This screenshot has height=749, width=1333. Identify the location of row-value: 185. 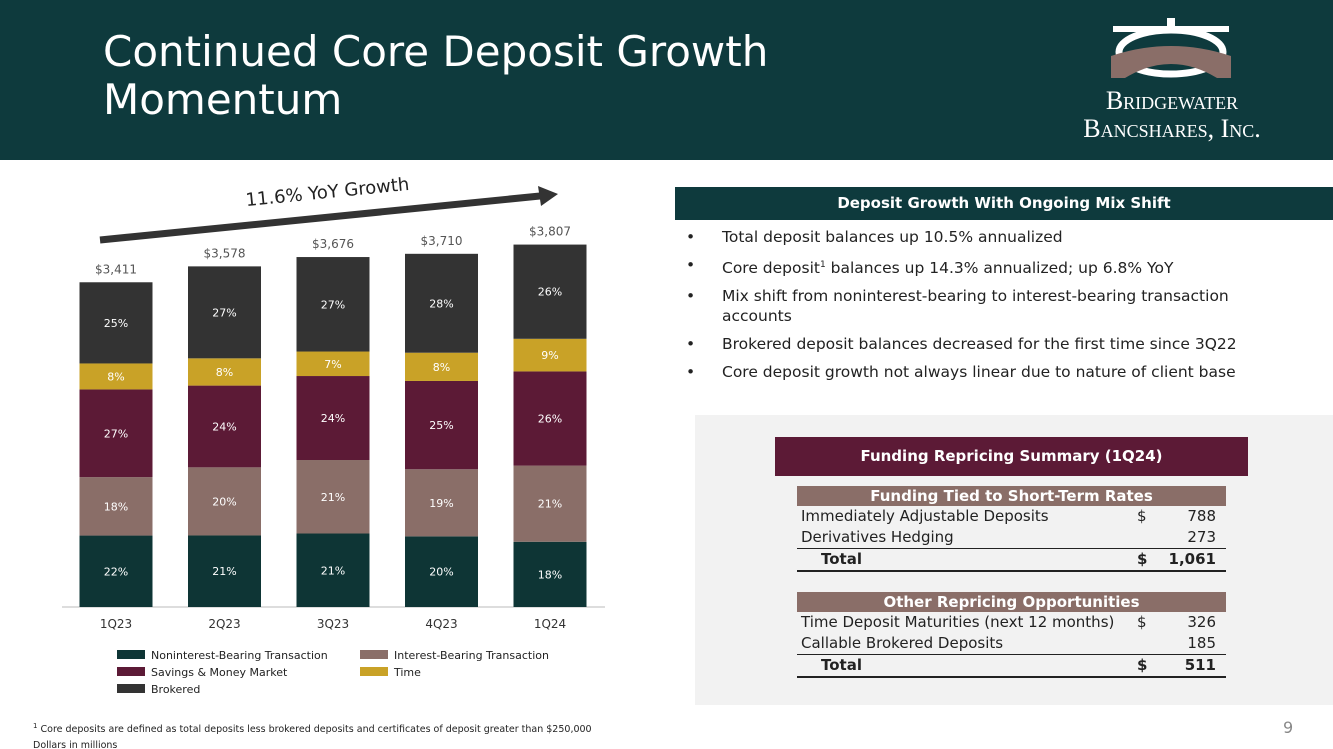
(1201, 643).